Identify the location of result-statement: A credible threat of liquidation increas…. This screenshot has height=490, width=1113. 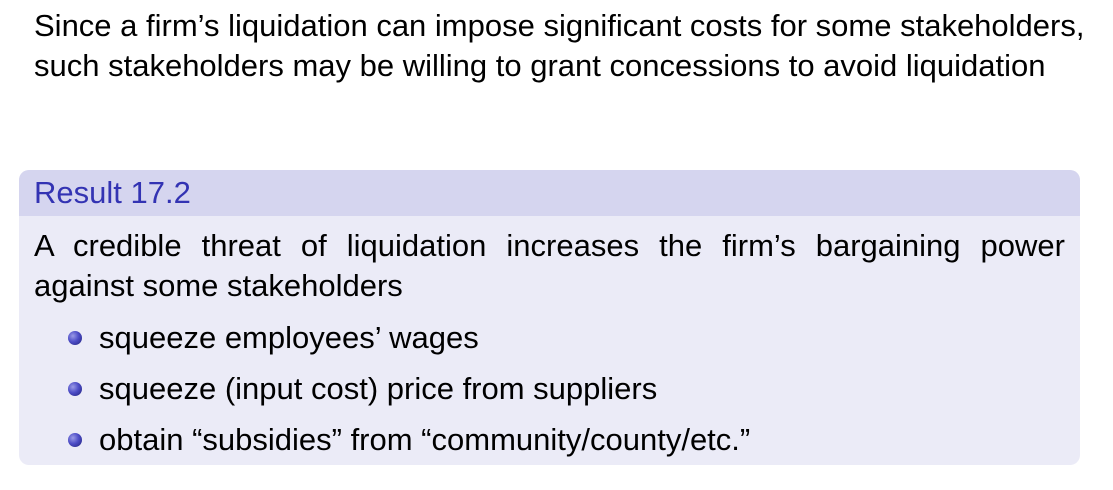
(549, 265).